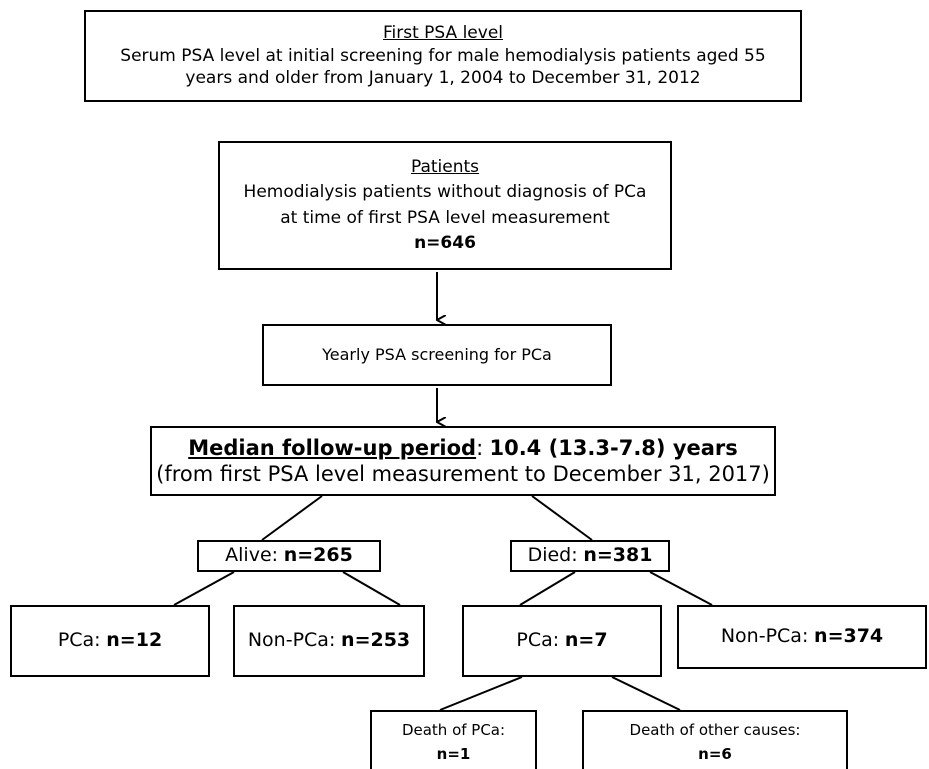  I want to click on box-screening: Yearly PSA screening for PCa, so click(437, 355).